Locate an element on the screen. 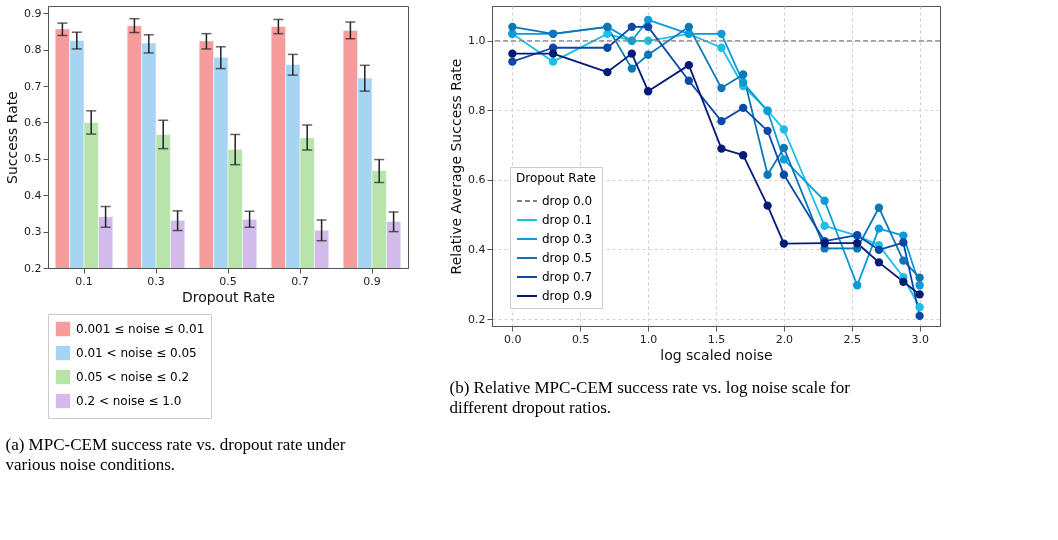 The width and height of the screenshot is (1058, 540). x-tick-label: 0.1 is located at coordinates (84, 281).